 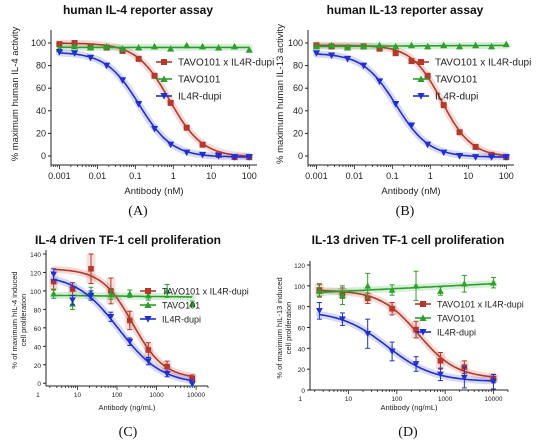 I want to click on panel-label: (D), so click(x=408, y=432).